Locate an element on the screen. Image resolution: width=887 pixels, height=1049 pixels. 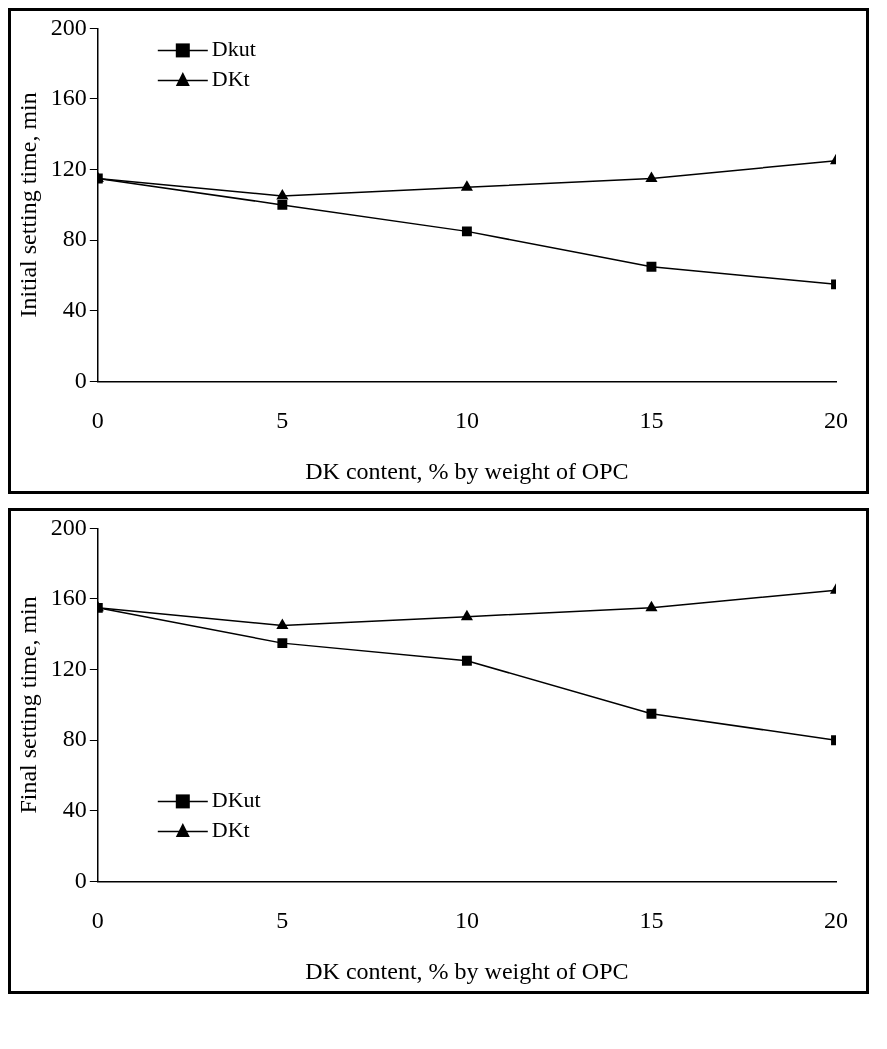
y-axis-title: Initial setting time, min is located at coordinates (27, 205).